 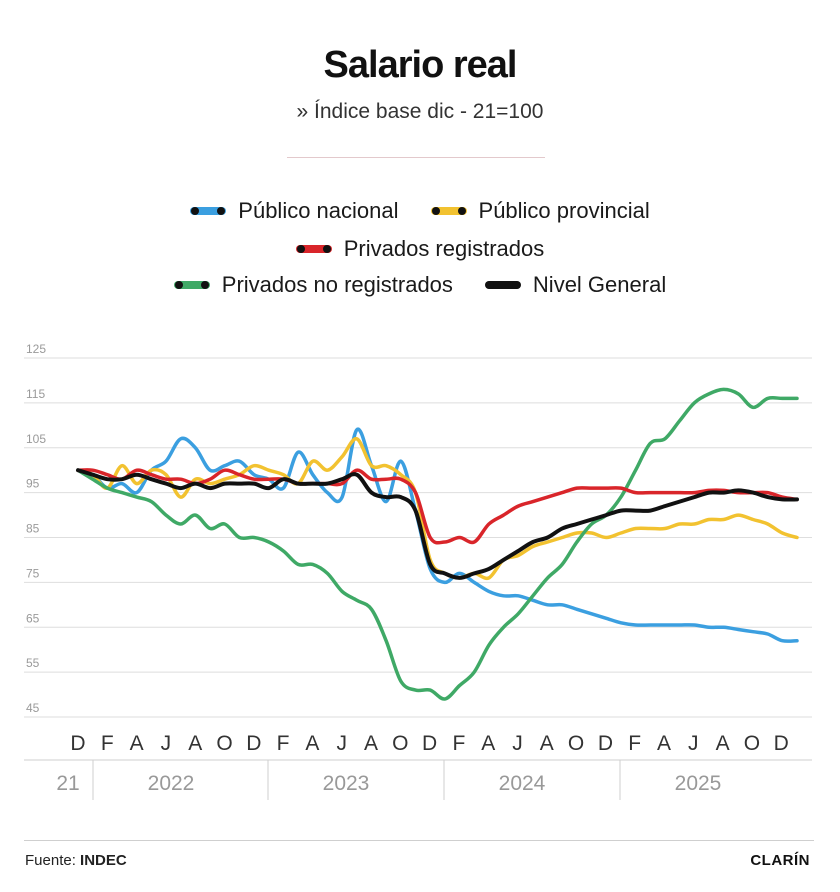 I want to click on legend-item-privados-no-registrados: Privados no registrados, so click(x=313, y=285).